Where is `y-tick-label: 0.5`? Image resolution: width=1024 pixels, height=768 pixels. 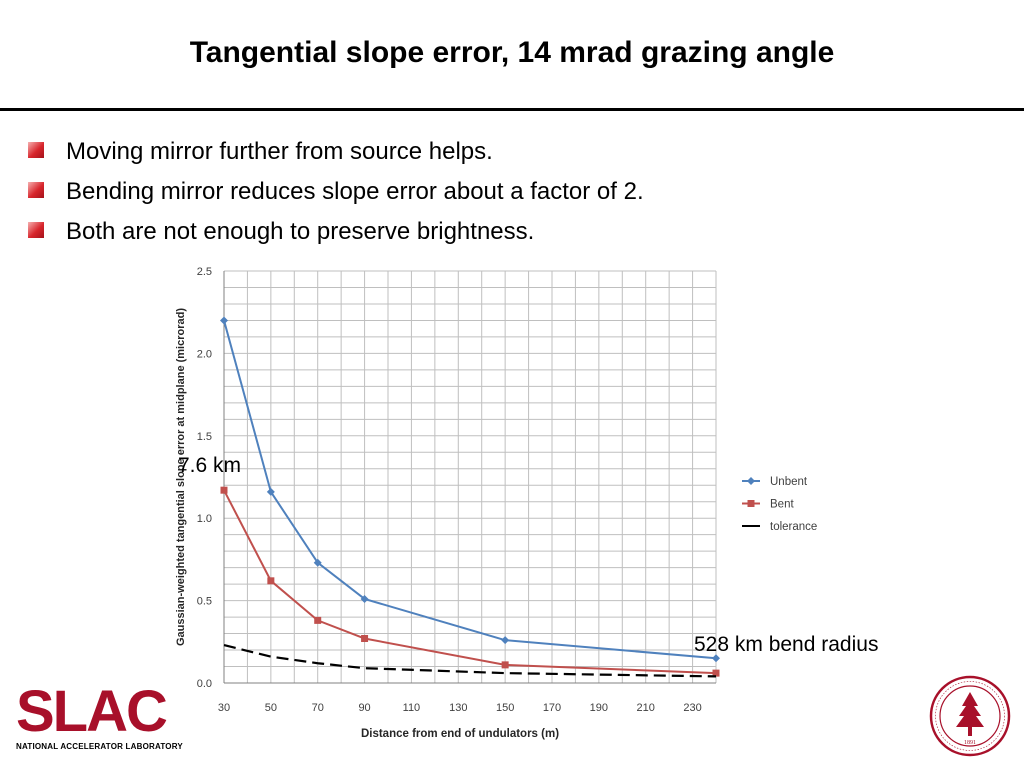
y-tick-label: 0.5 is located at coordinates (204, 602).